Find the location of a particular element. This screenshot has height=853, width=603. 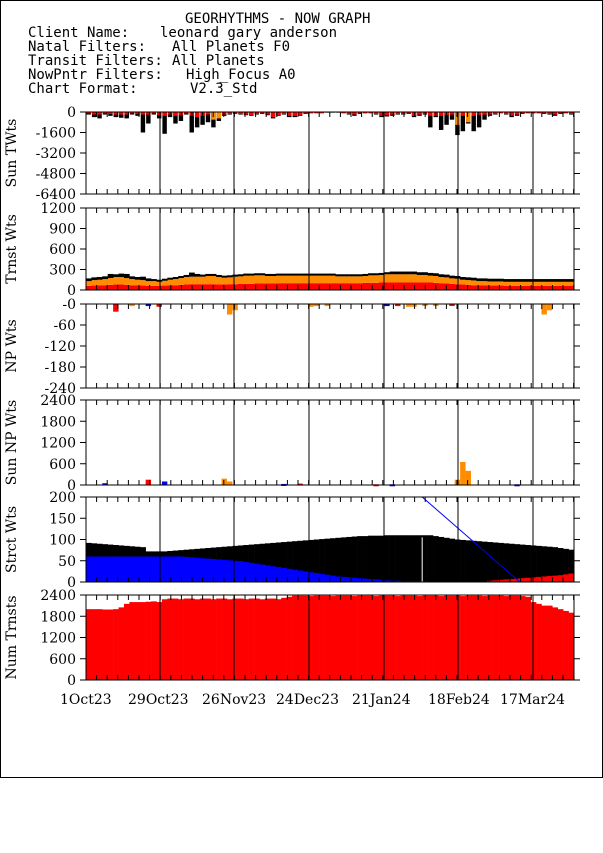

xtick-label-3: 24Dec23 is located at coordinates (307, 700).